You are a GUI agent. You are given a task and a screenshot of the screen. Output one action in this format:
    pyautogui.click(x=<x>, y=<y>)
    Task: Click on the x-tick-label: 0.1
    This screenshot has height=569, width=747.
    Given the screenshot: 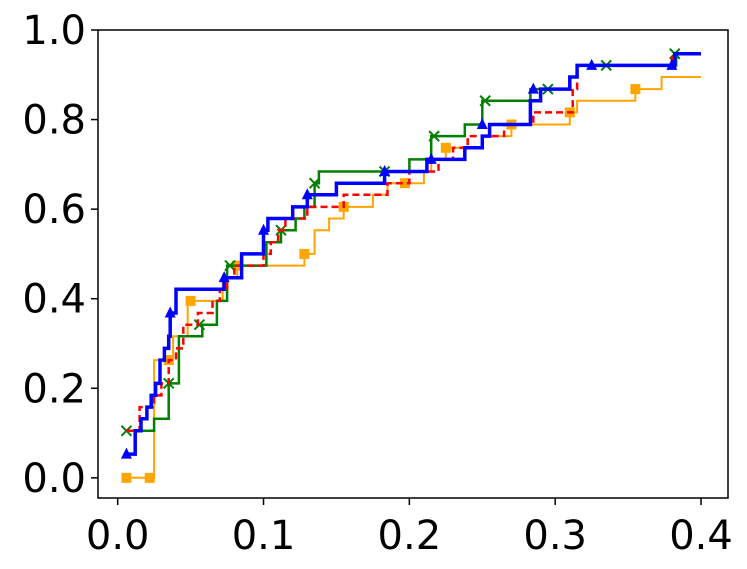 What is the action you would take?
    pyautogui.click(x=264, y=536)
    